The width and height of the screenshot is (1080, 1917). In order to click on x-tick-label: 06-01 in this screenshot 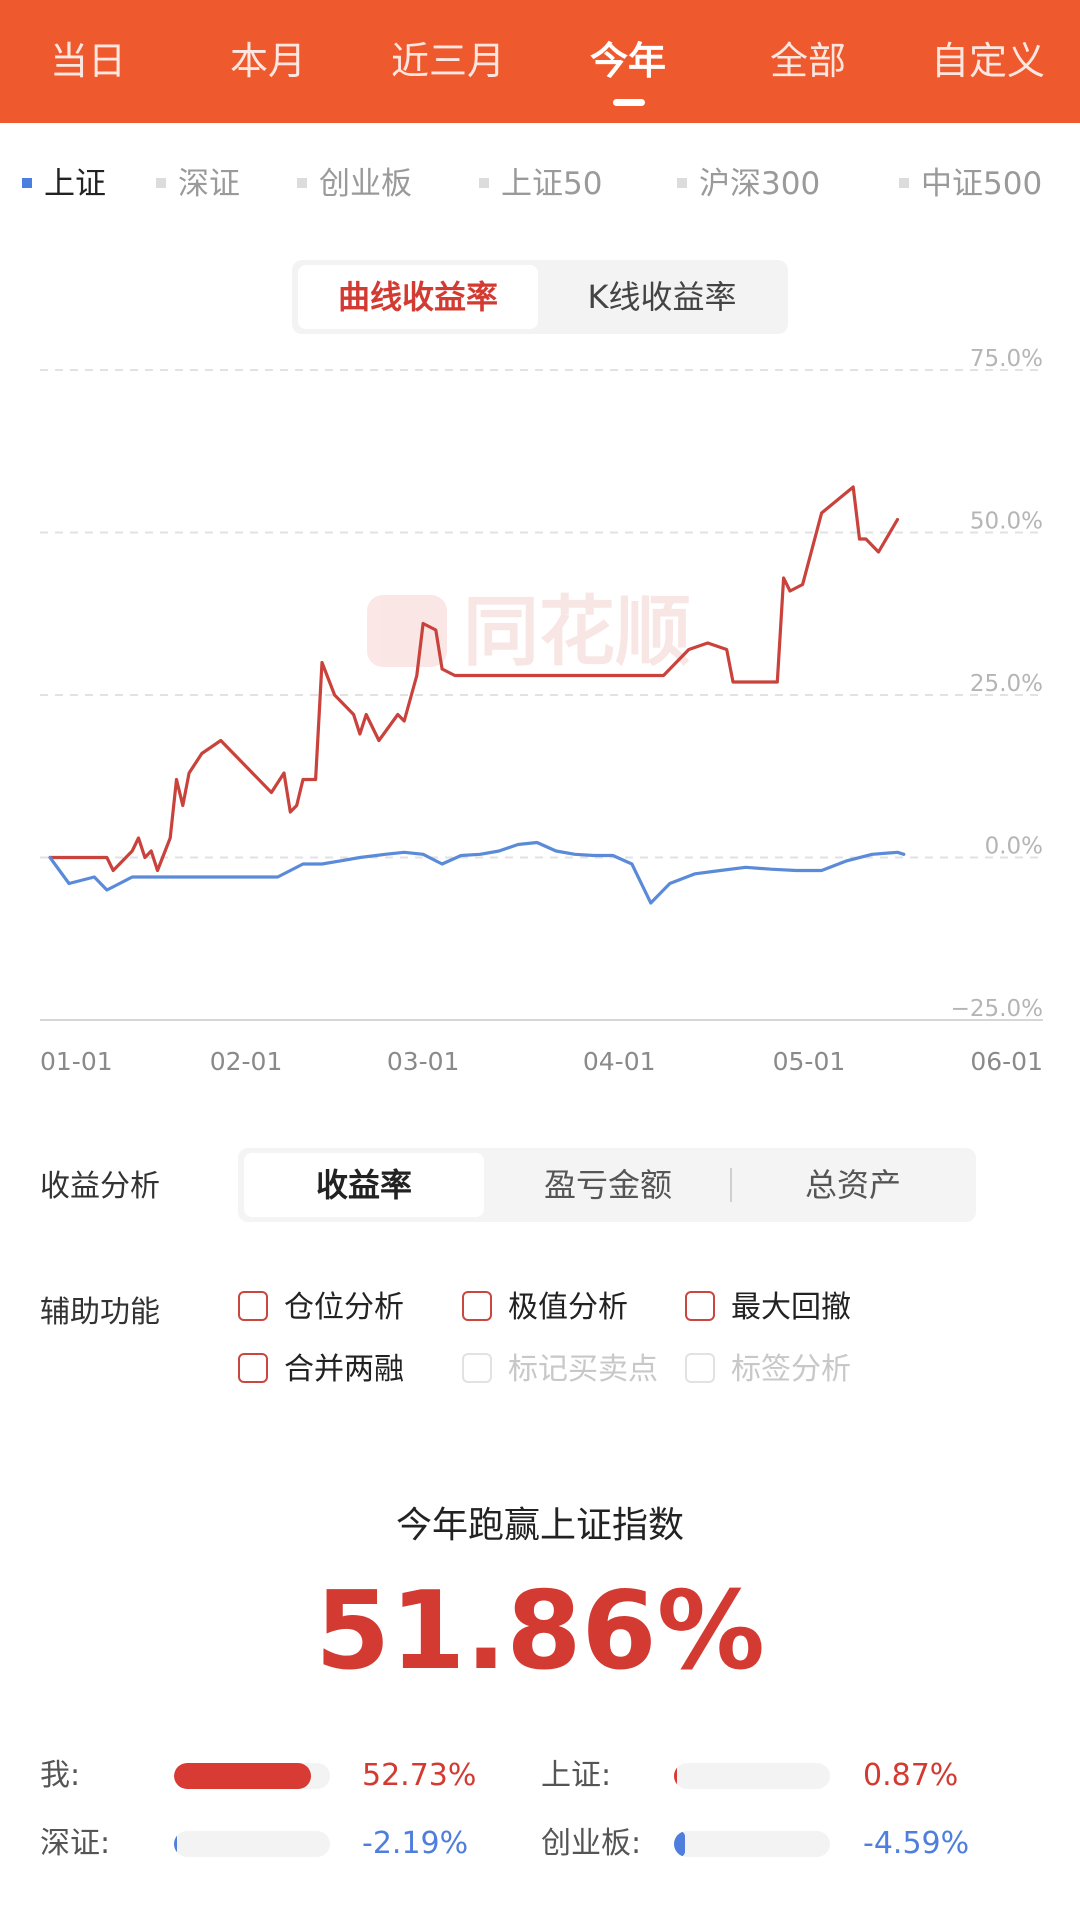, I will do `click(1006, 1061)`.